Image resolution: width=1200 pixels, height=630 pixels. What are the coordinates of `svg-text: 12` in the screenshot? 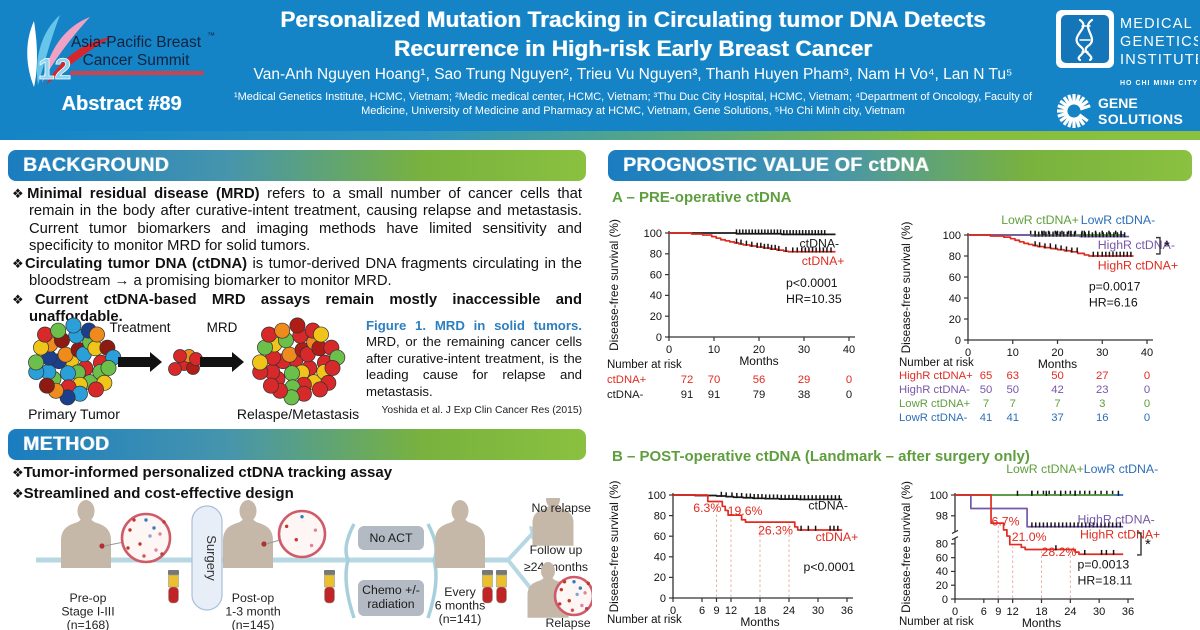 It's located at (1013, 612).